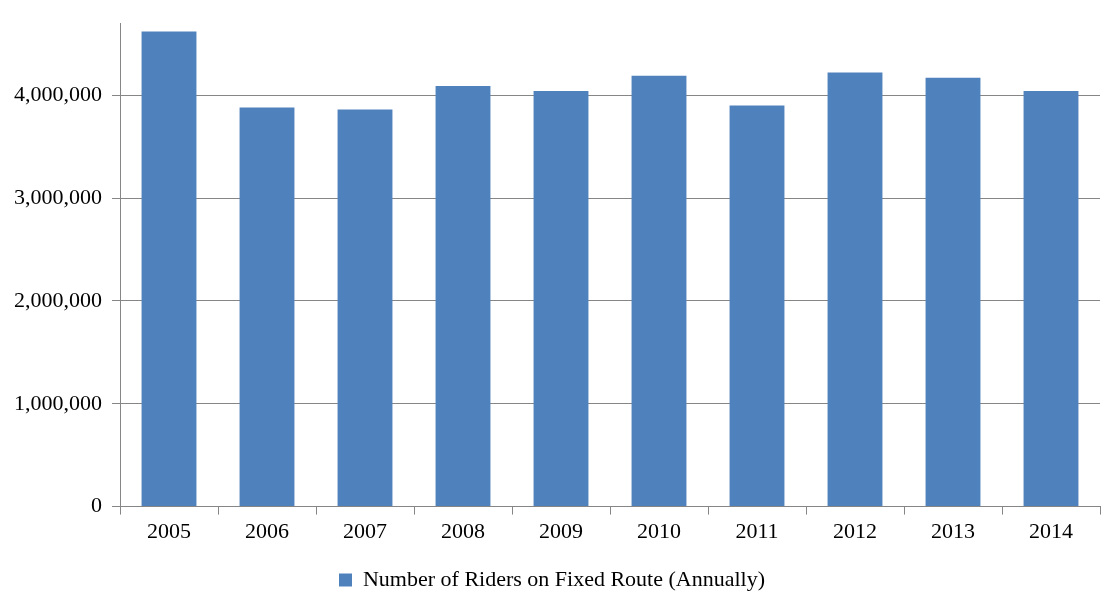 This screenshot has width=1114, height=605. Describe the element at coordinates (1051, 530) in the screenshot. I see `x-tick-label: 2014` at that location.